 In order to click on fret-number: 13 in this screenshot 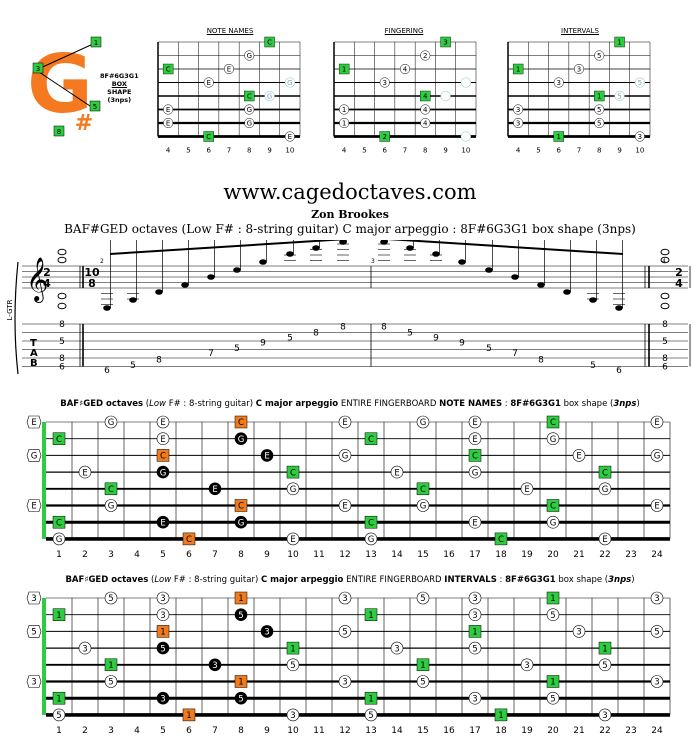, I will do `click(370, 731)`.